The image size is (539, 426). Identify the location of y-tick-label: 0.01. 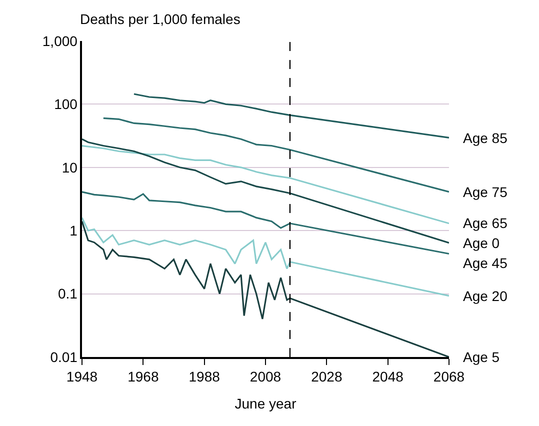
(64, 356).